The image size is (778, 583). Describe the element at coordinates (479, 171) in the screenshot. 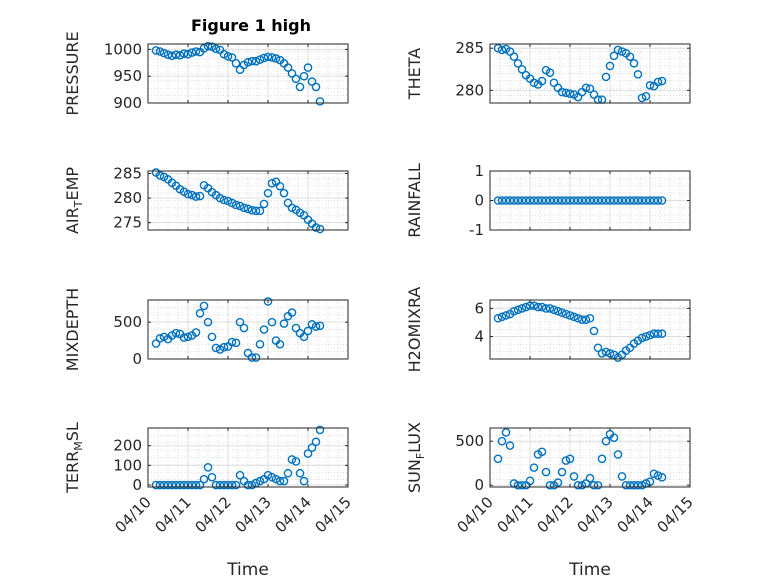

I see `y-tick-label: 1` at that location.